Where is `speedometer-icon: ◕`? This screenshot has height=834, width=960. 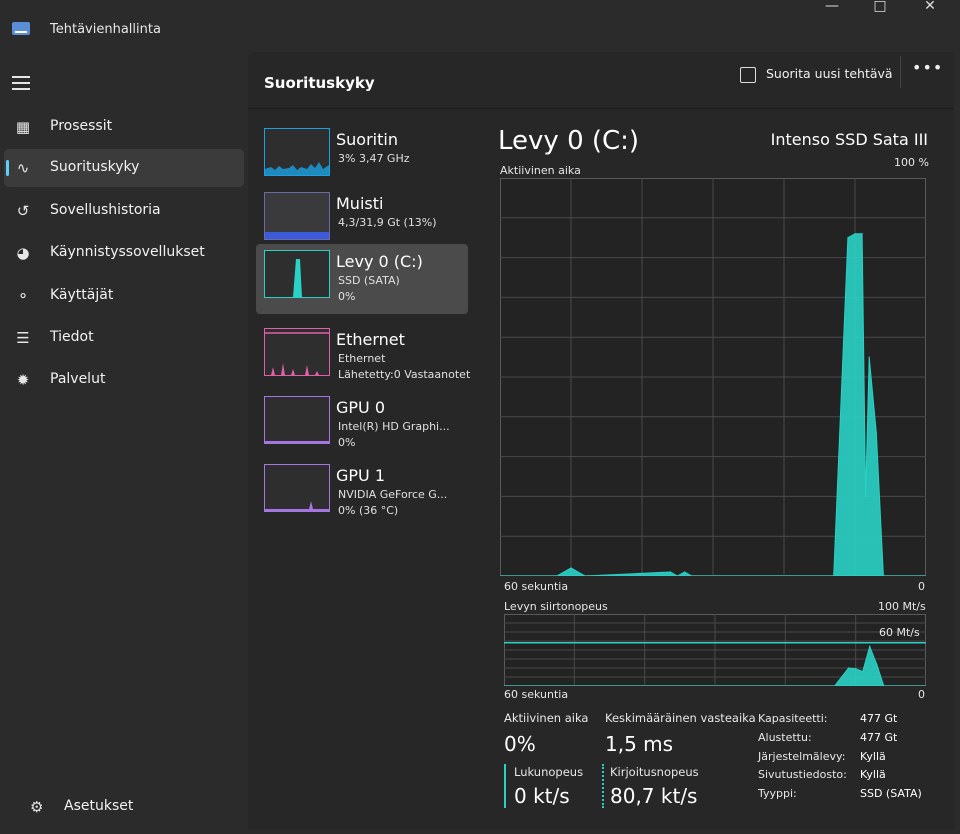 speedometer-icon: ◕ is located at coordinates (23, 253).